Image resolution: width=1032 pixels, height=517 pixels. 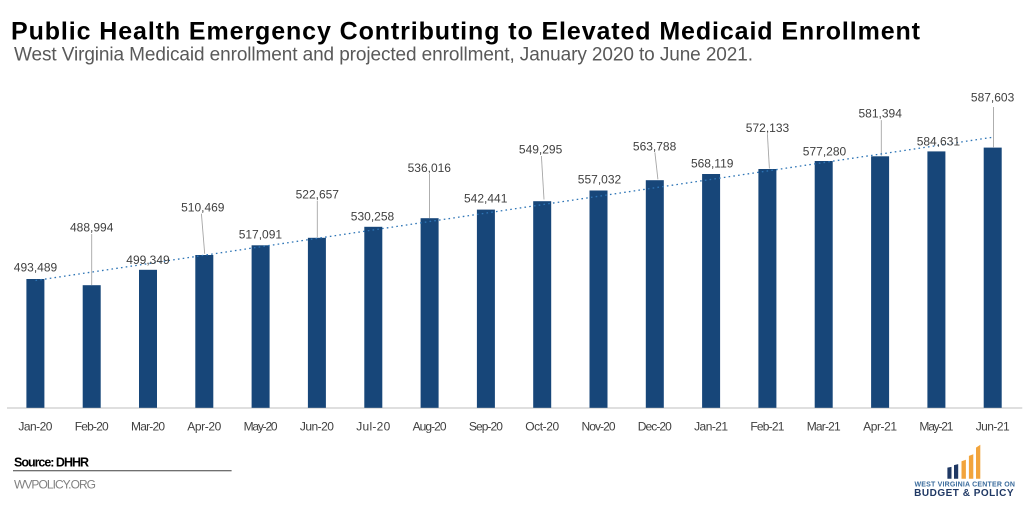 What do you see at coordinates (712, 164) in the screenshot?
I see `svg-text: 568,119` at bounding box center [712, 164].